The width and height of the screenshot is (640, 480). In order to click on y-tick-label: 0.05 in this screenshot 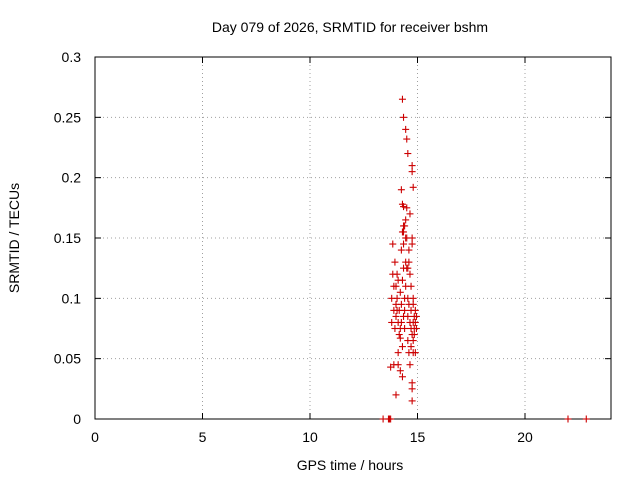, I will do `click(67, 359)`.